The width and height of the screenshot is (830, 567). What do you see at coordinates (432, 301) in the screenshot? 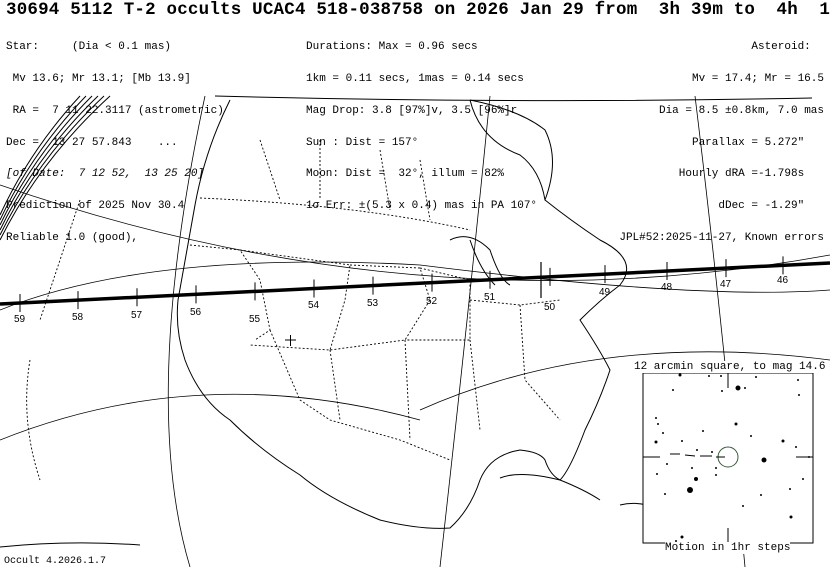
I see `minute-label: 52` at bounding box center [432, 301].